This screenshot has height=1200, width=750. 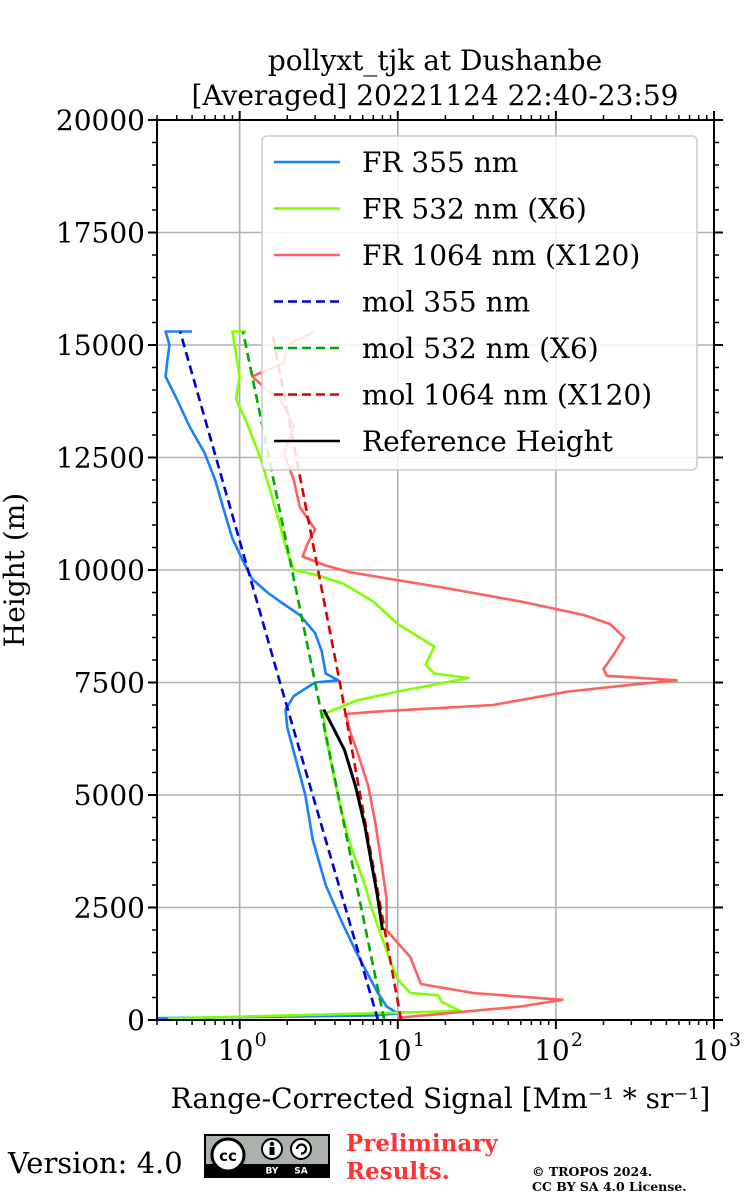 What do you see at coordinates (109, 908) in the screenshot?
I see `y-tick-label: 2500` at bounding box center [109, 908].